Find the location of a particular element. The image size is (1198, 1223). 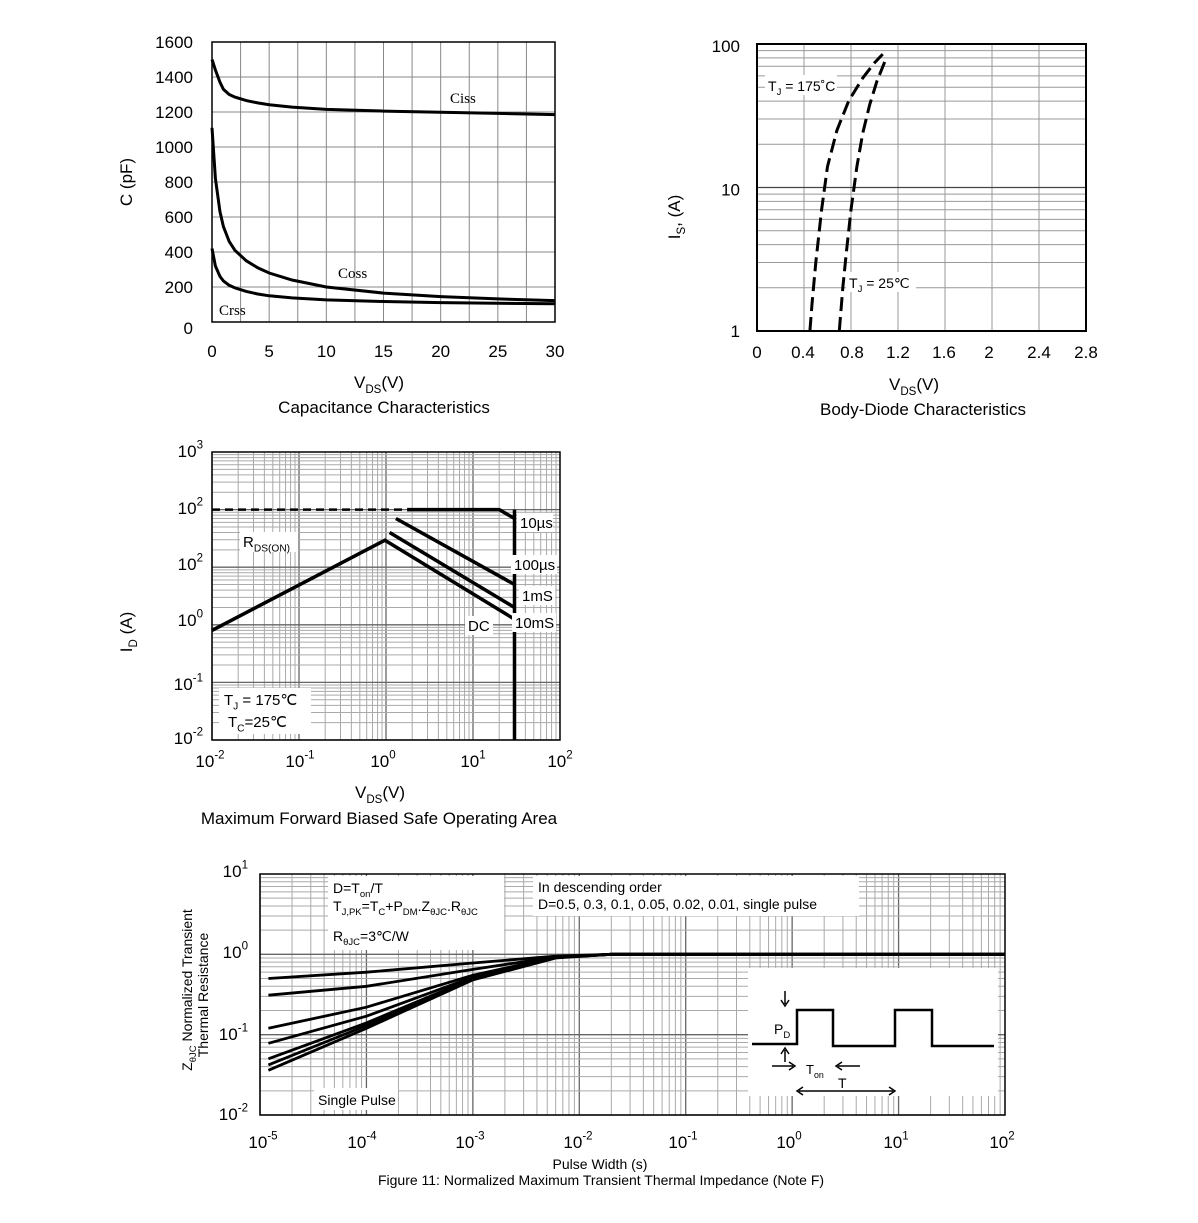

series-label-100us: 100µs is located at coordinates (534, 565).